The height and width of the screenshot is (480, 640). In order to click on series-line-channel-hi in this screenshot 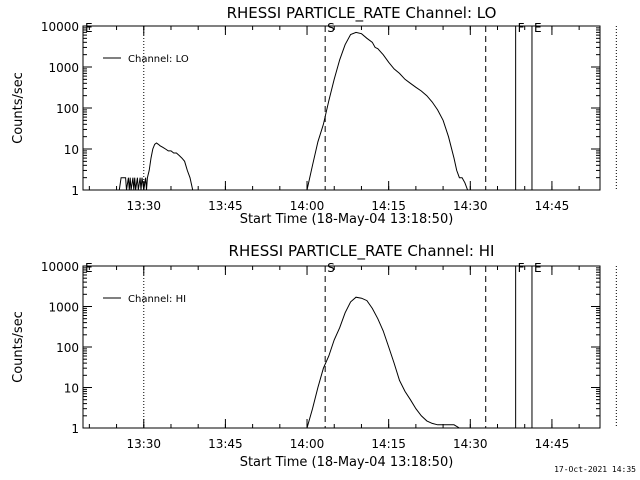, I will do `click(383, 362)`.